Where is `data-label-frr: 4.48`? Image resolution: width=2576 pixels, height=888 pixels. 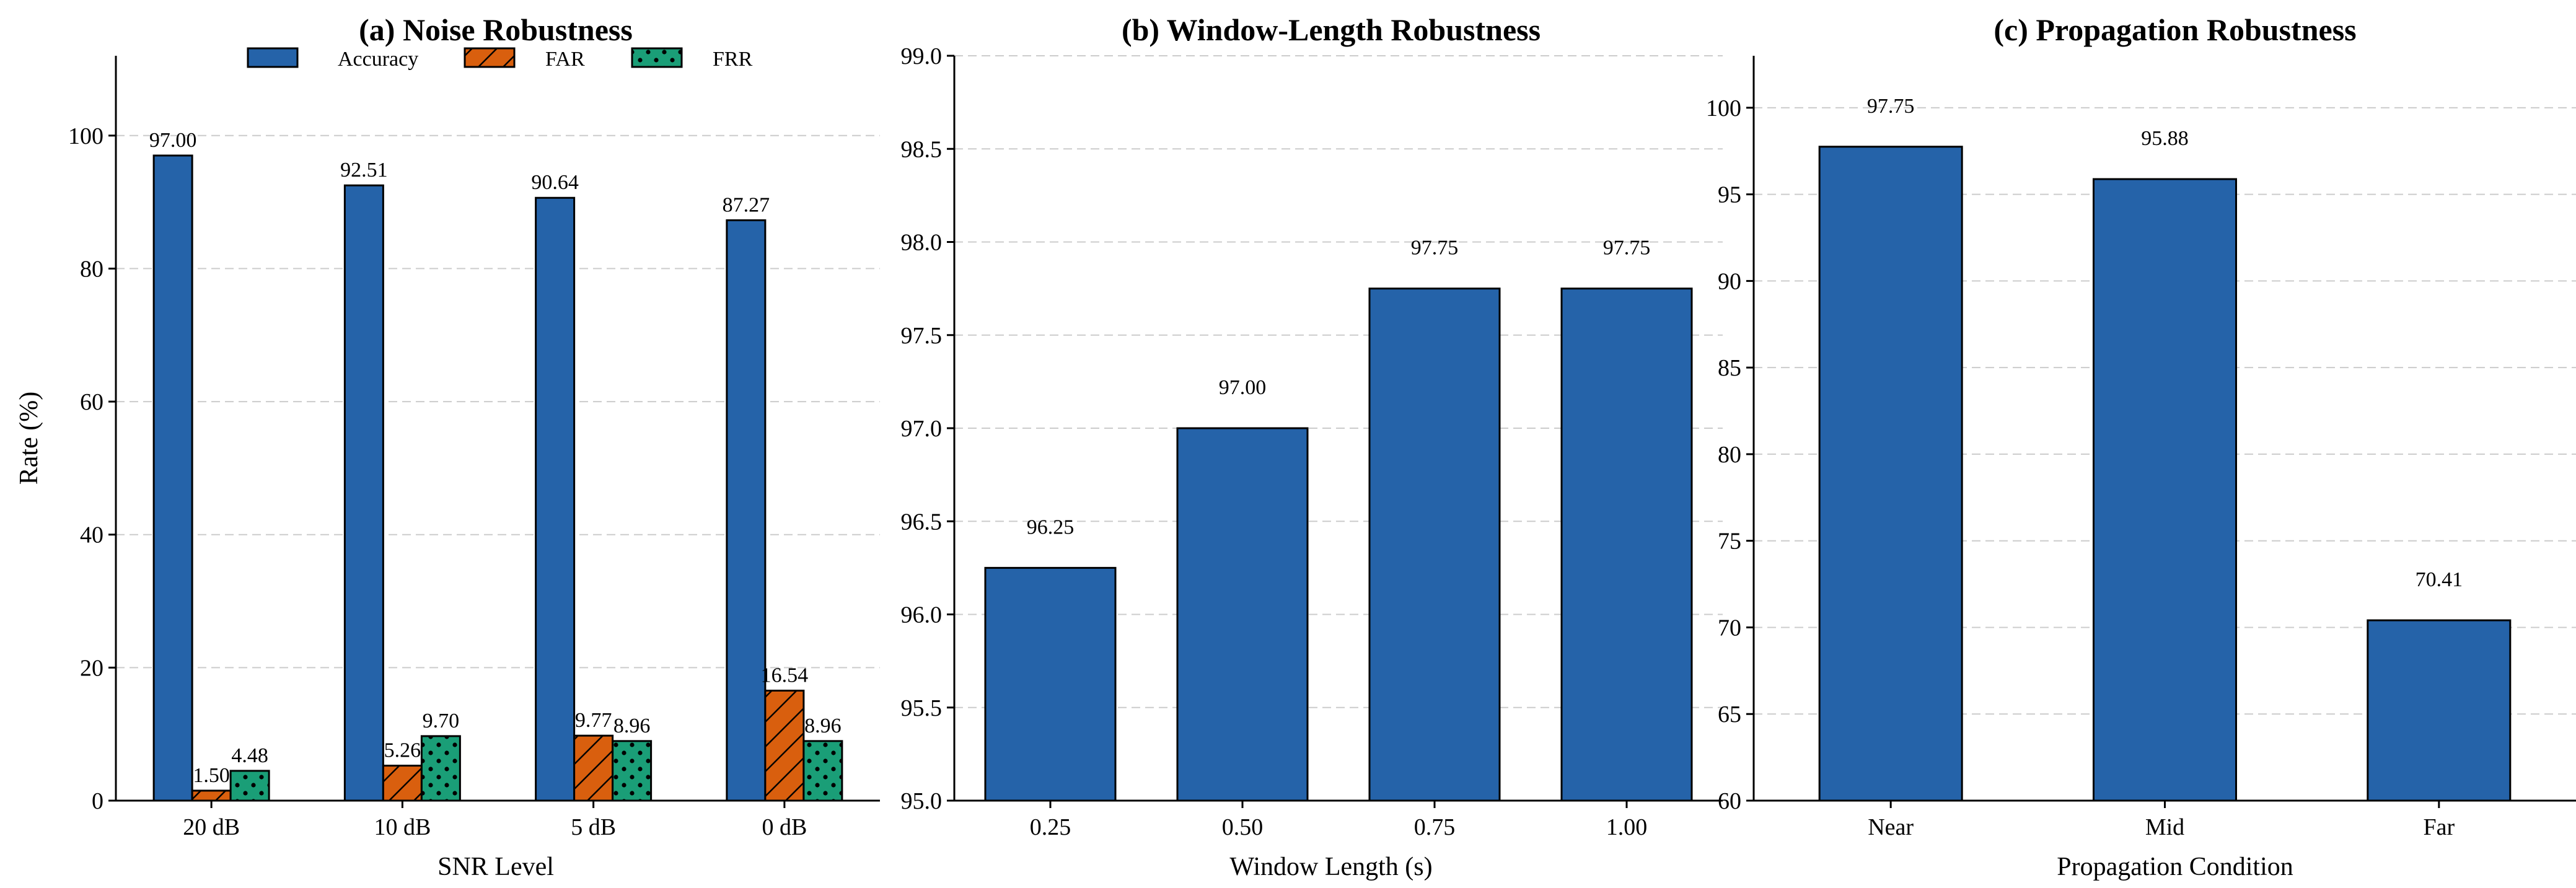 data-label-frr: 4.48 is located at coordinates (250, 755).